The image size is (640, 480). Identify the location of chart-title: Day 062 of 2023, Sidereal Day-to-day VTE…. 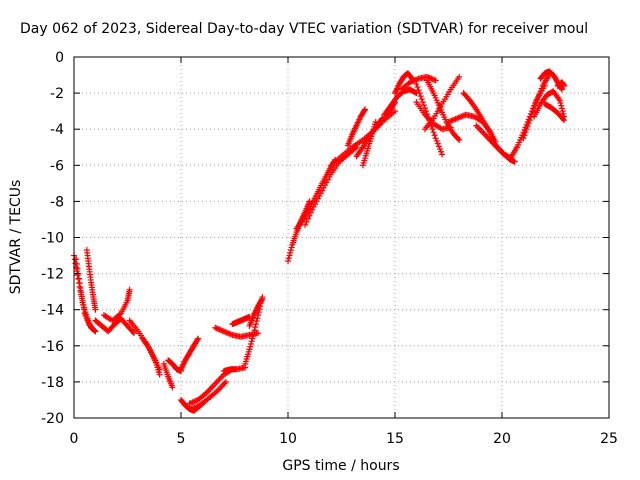
(304, 29).